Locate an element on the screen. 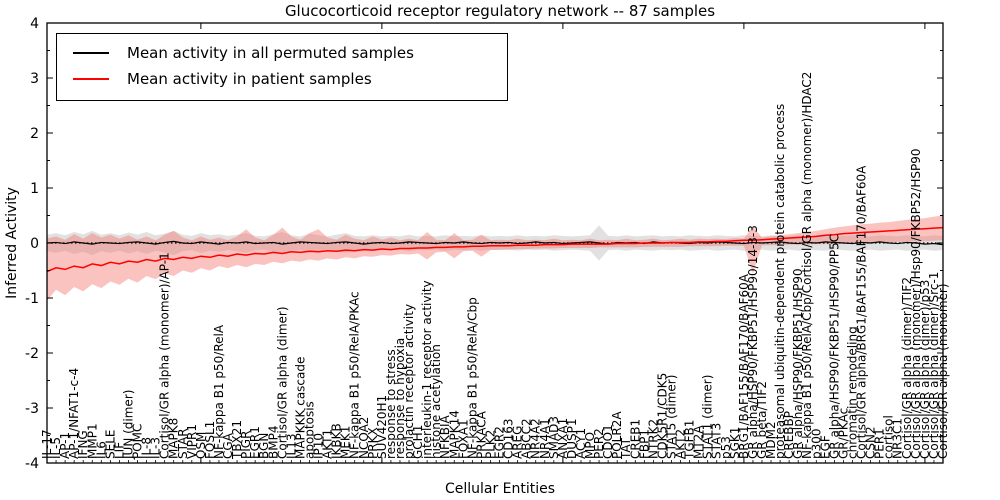  x-tick-label: CDK5R1/CDK5 is located at coordinates (662, 416).